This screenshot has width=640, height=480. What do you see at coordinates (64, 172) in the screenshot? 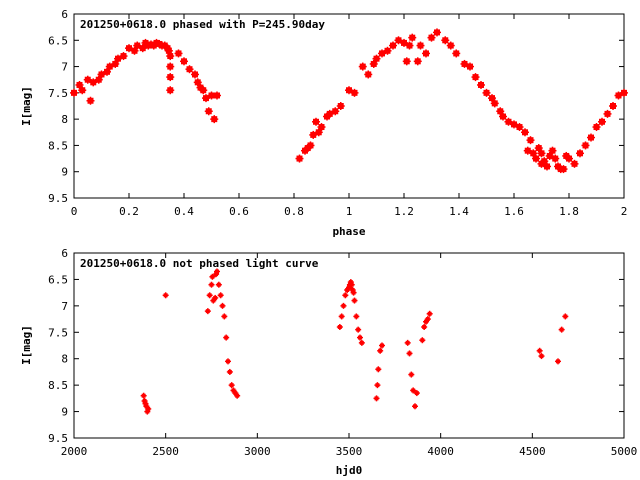
I see `phased-y-tick-label: 9` at bounding box center [64, 172].